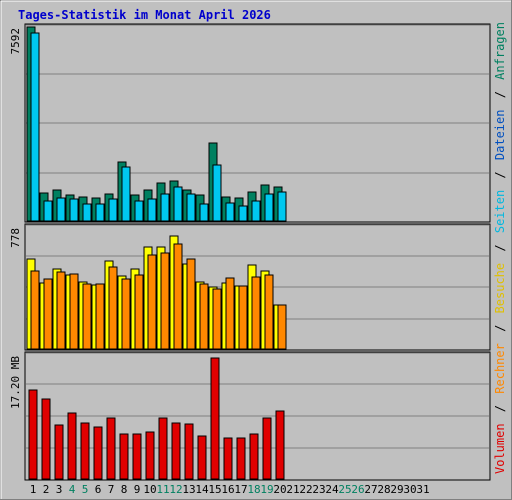 Image resolution: width=512 pixels, height=500 pixels. Describe the element at coordinates (409, 489) in the screenshot. I see `x-tick-label: 30` at that location.